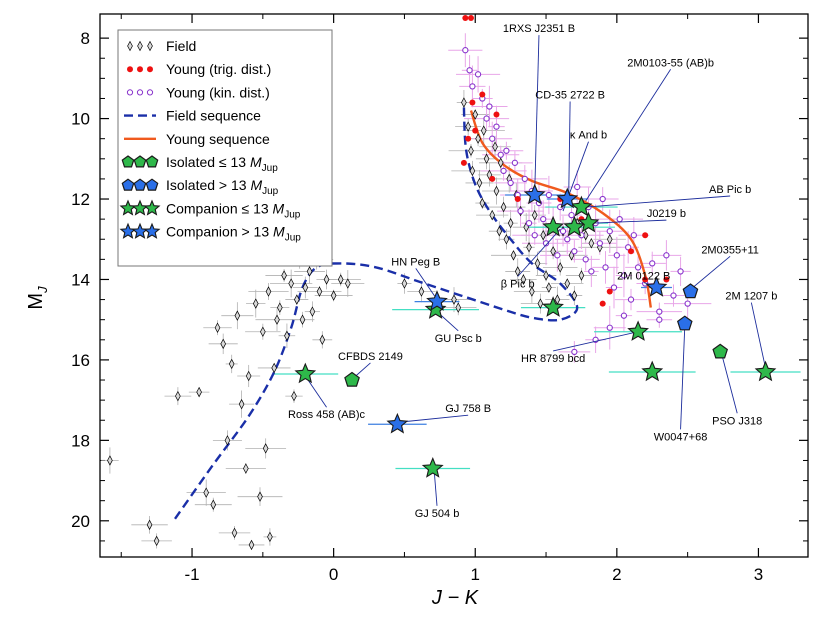 The width and height of the screenshot is (826, 619). Describe the element at coordinates (468, 409) in the screenshot. I see `annotation-label: GJ 758 B` at that location.